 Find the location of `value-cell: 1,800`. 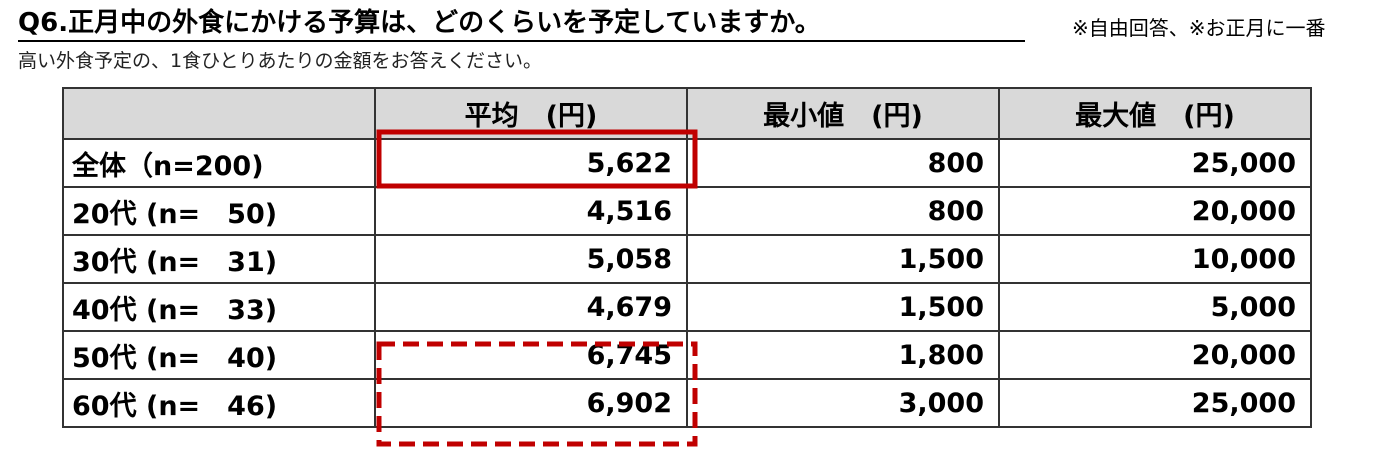

value-cell: 1,800 is located at coordinates (843, 355).